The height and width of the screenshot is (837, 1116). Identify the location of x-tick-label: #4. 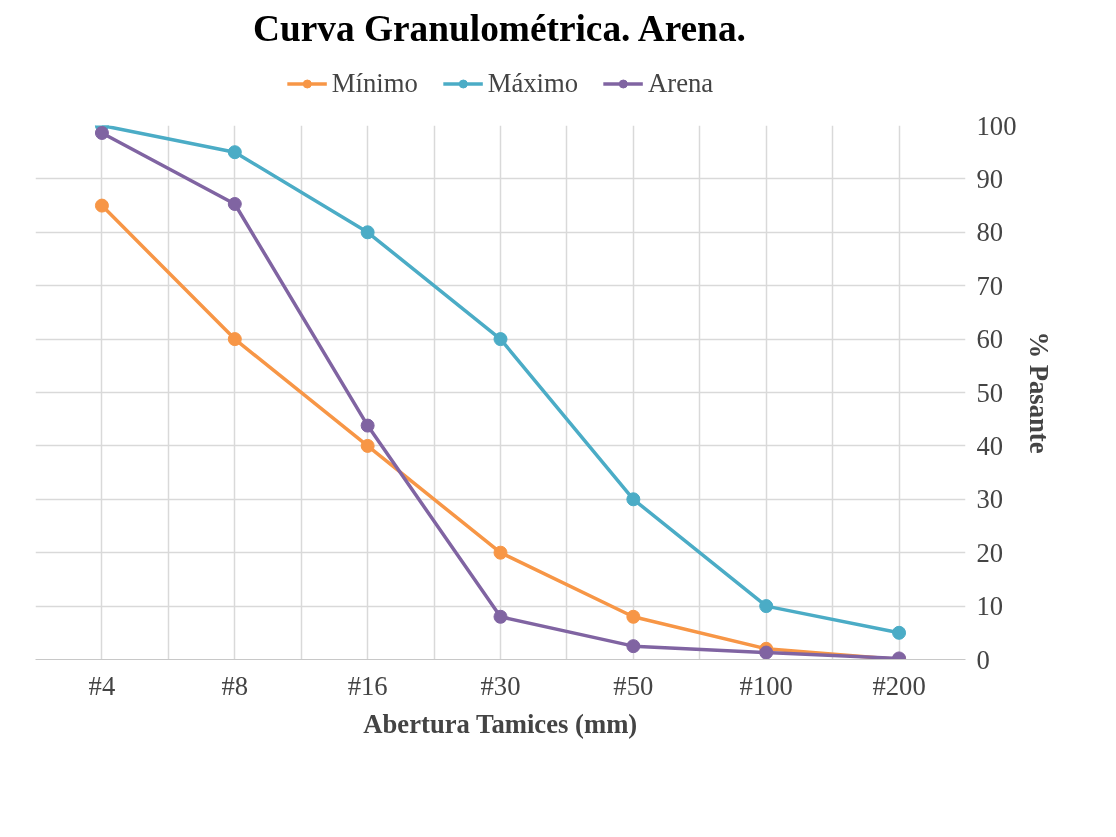
(102, 685).